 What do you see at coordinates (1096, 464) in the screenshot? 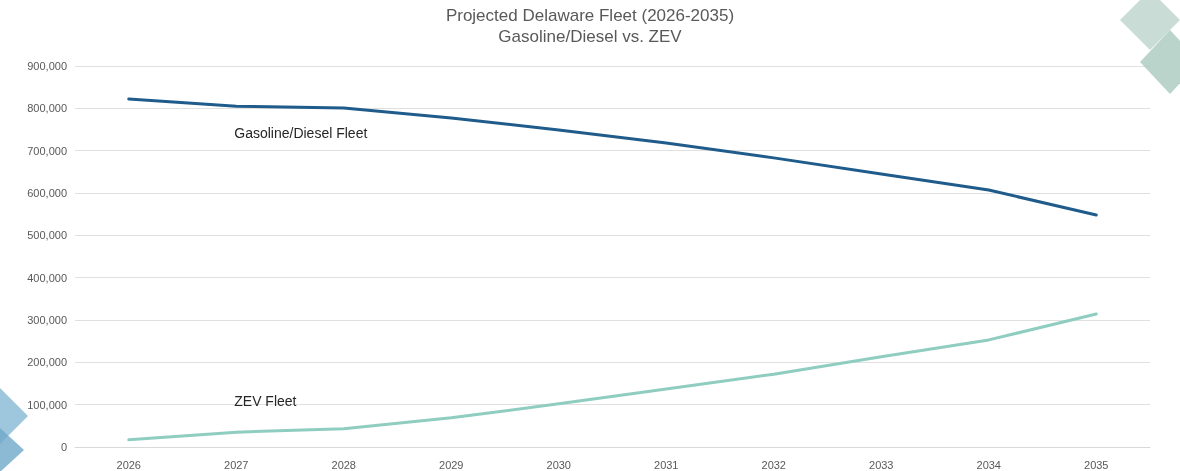
I see `x-tick-label: 2035` at bounding box center [1096, 464].